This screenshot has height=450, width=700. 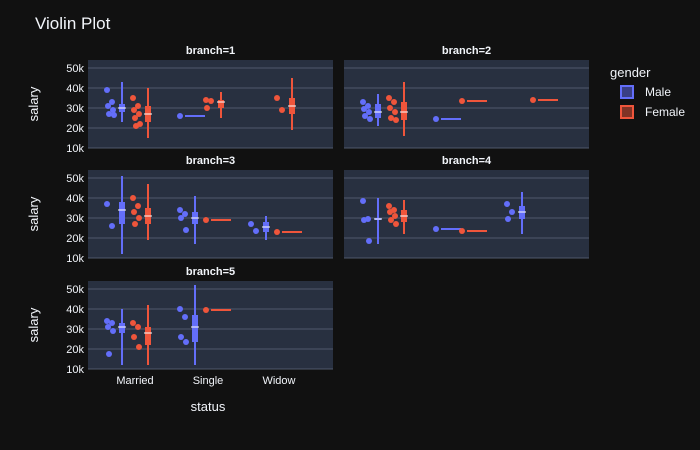 What do you see at coordinates (278, 381) in the screenshot?
I see `x-tick-label: Widow` at bounding box center [278, 381].